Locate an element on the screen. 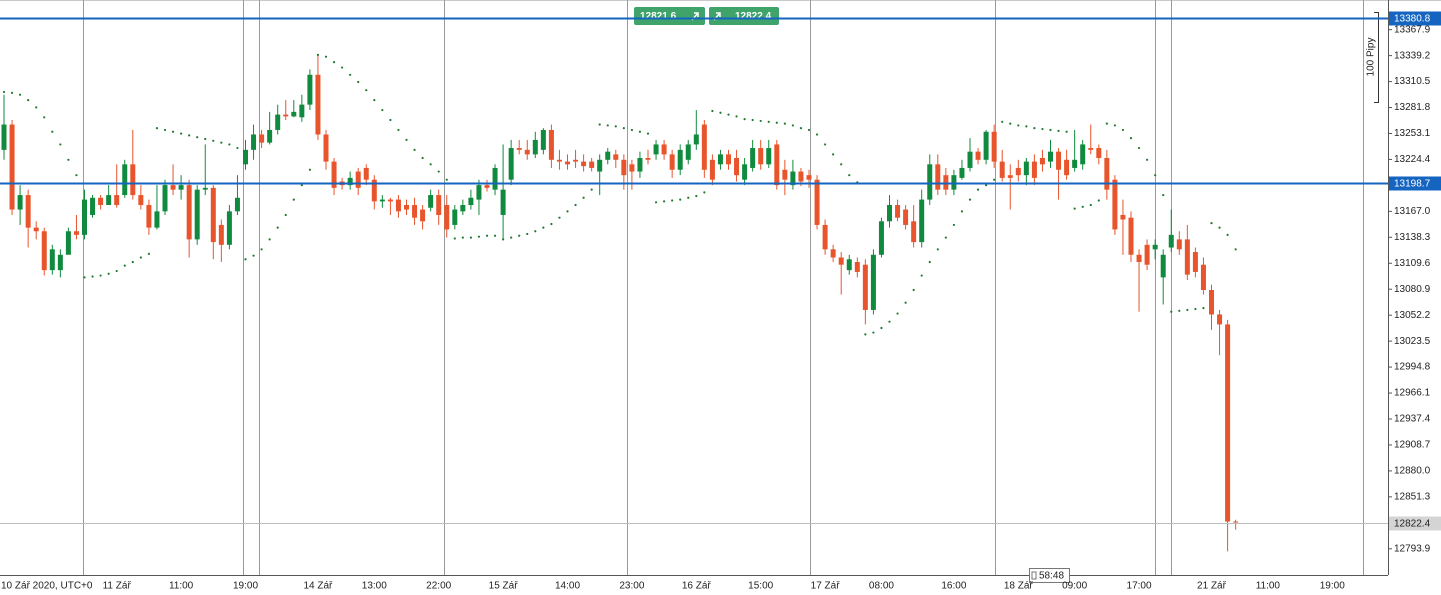  quote-panel: 12821.6 12822.4 is located at coordinates (706, 16).